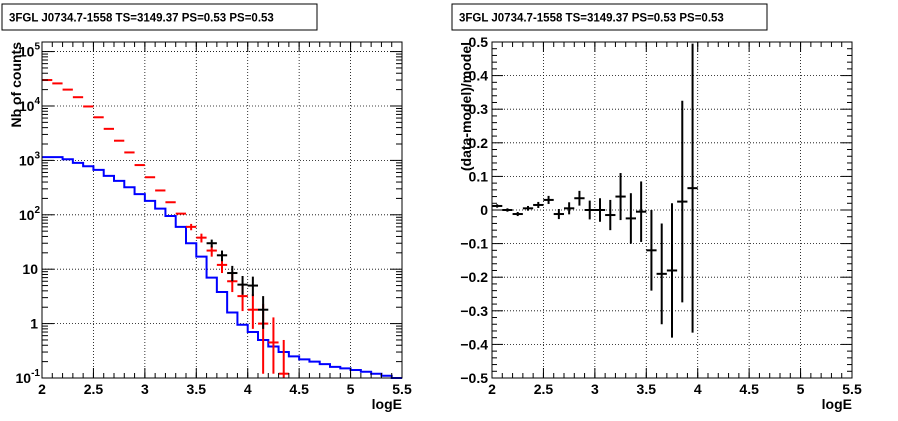 Image resolution: width=898 pixels, height=421 pixels. Describe the element at coordinates (387, 404) in the screenshot. I see `counts-x-label: logE` at that location.